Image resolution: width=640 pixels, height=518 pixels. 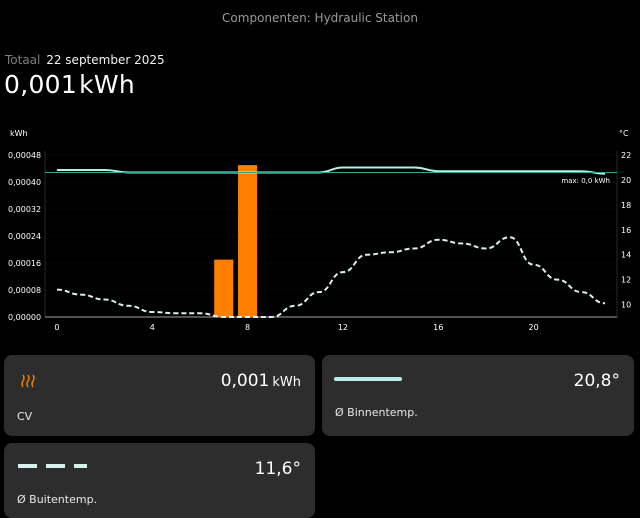 I want to click on outdoor-temp-label: Ø Buitentemp., so click(x=57, y=499).